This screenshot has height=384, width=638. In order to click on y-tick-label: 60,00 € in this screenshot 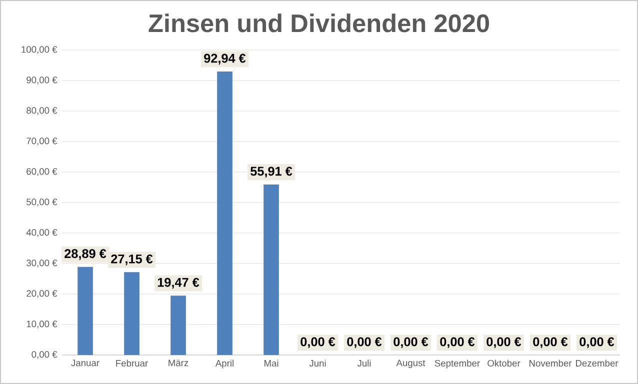, I will do `click(42, 172)`.